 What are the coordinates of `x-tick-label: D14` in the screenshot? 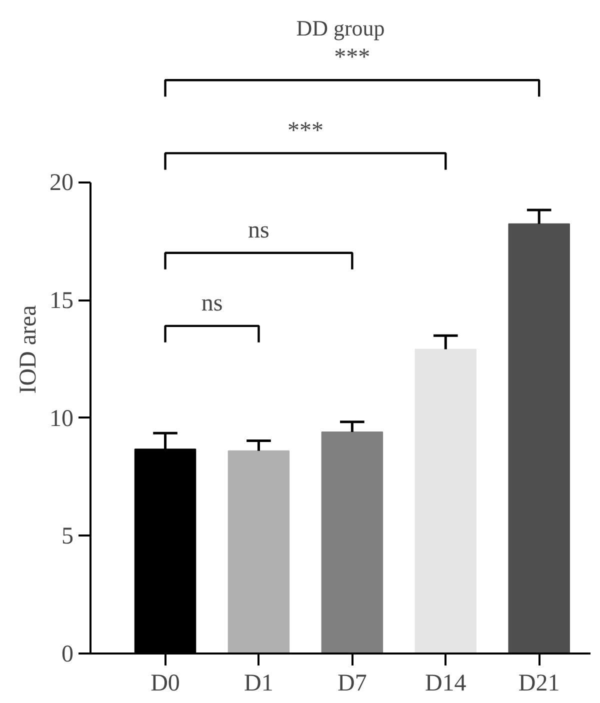 It's located at (445, 683).